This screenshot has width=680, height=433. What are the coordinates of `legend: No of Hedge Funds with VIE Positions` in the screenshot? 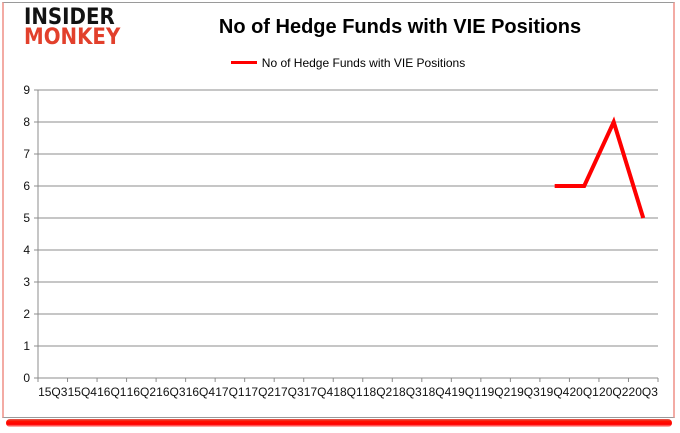 It's located at (348, 63).